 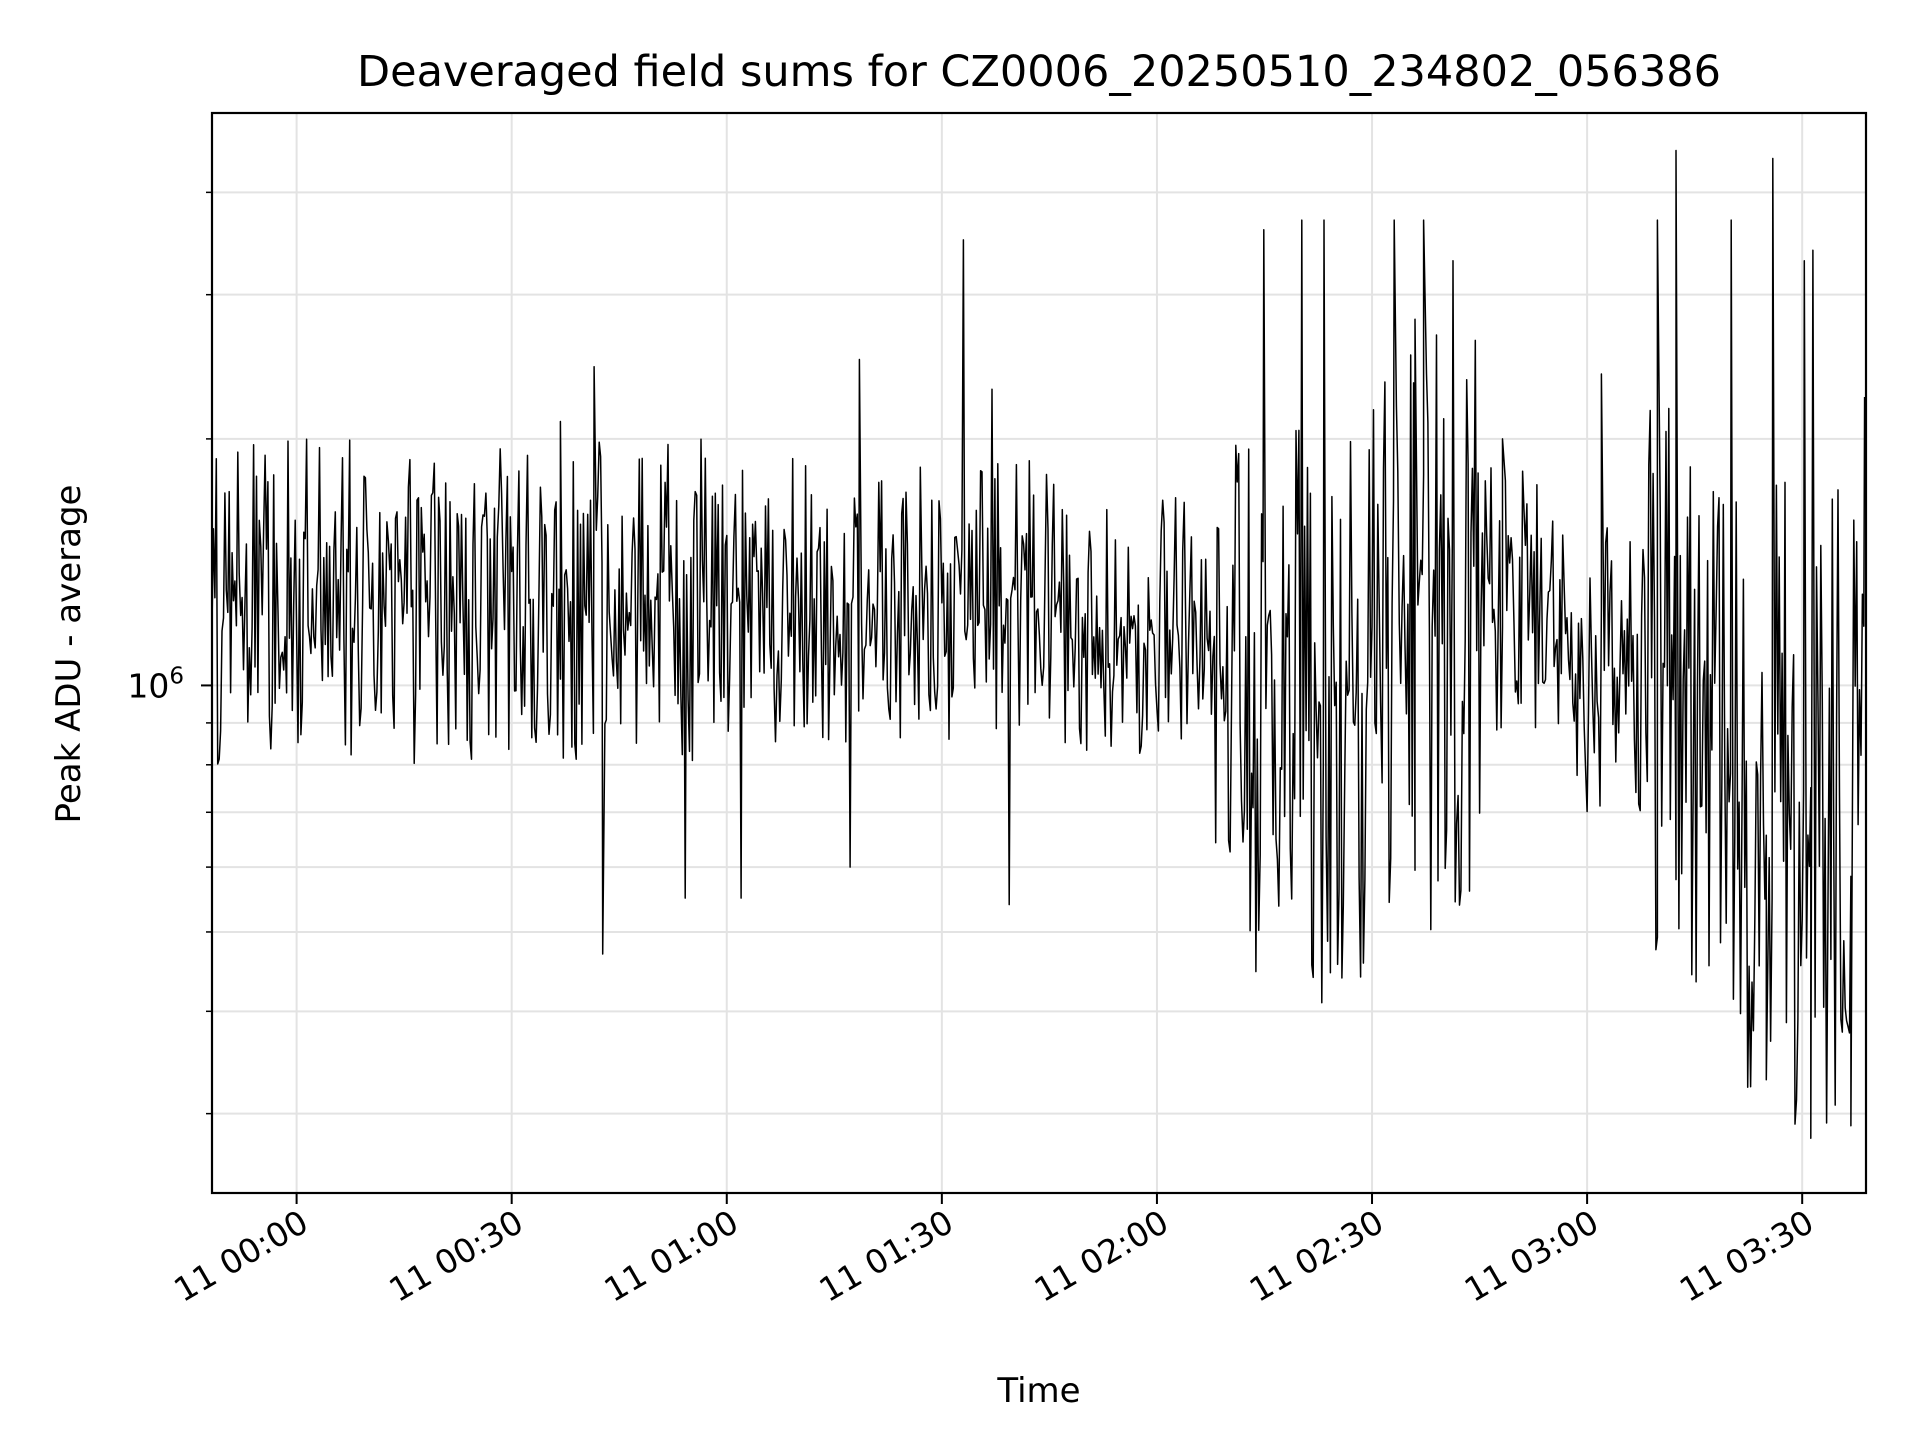 I want to click on y-tick-label: 106, so click(x=155, y=684).